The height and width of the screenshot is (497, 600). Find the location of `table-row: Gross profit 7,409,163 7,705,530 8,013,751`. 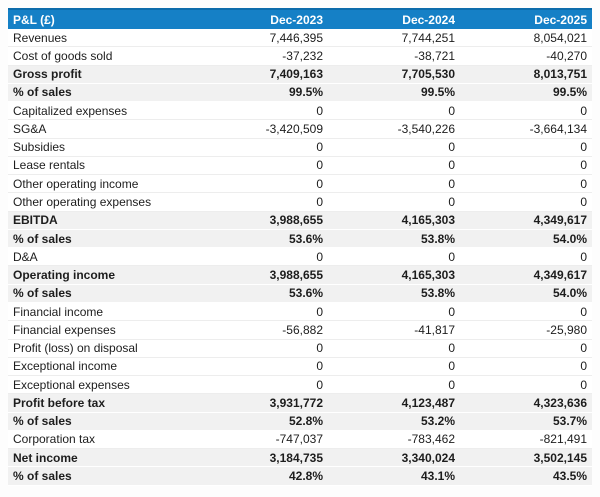

table-row: Gross profit 7,409,163 7,705,530 8,013,751 is located at coordinates (300, 74).